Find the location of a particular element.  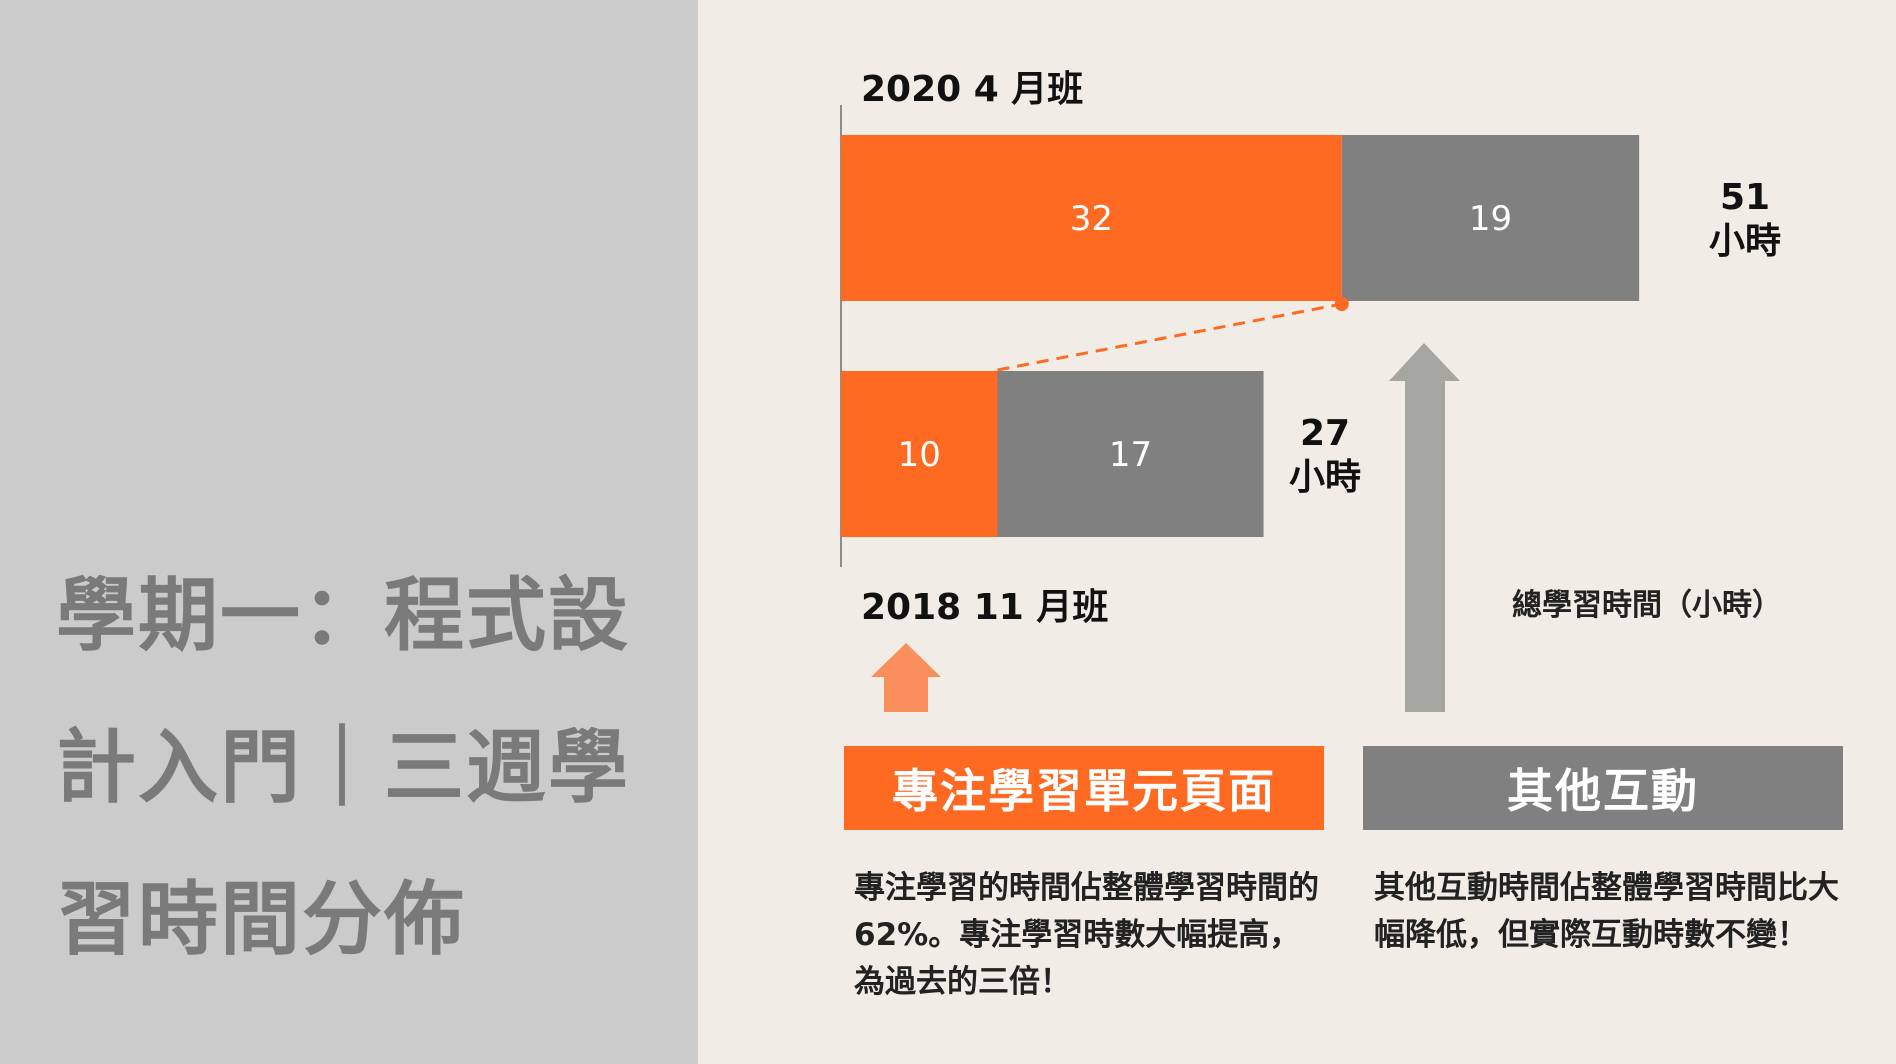

total-value: 27 is located at coordinates (1325, 433).